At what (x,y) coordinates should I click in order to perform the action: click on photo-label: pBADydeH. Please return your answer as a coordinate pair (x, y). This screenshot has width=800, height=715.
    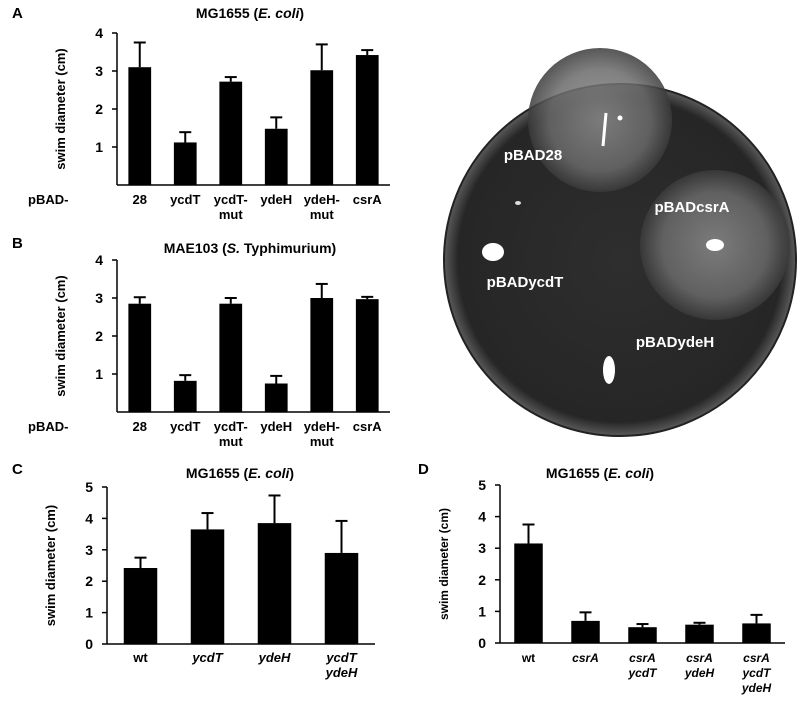
    Looking at the image, I should click on (675, 342).